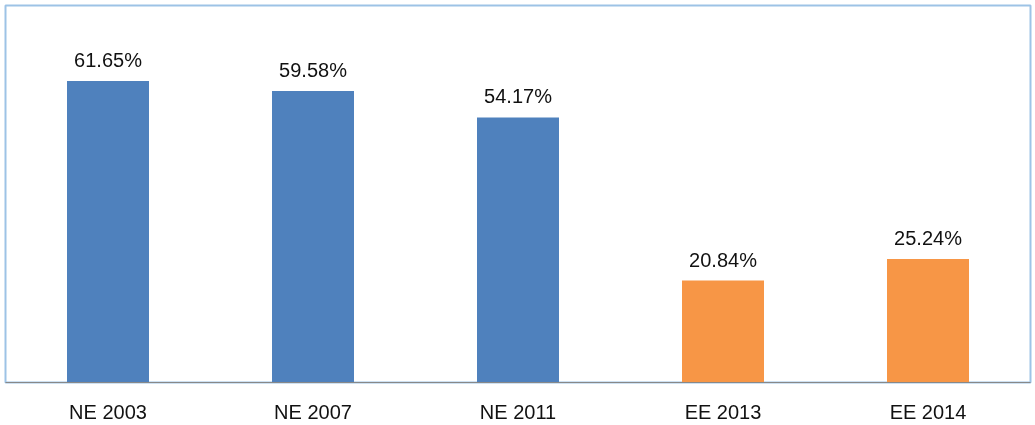  I want to click on data-label: 59.58%, so click(313, 70).